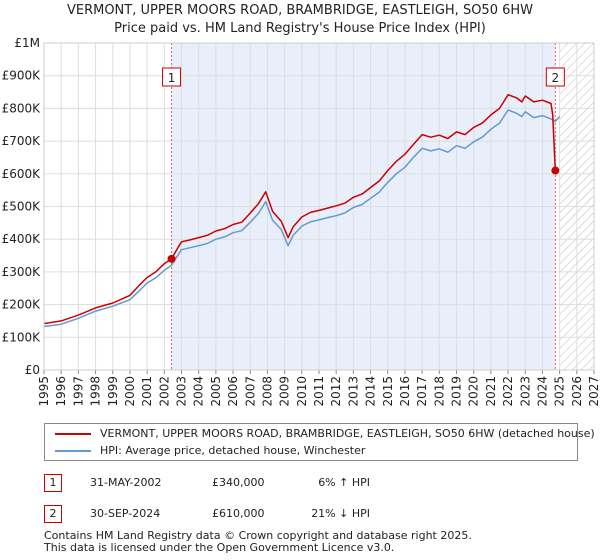  I want to click on x-tick-label: 2007, so click(250, 391).